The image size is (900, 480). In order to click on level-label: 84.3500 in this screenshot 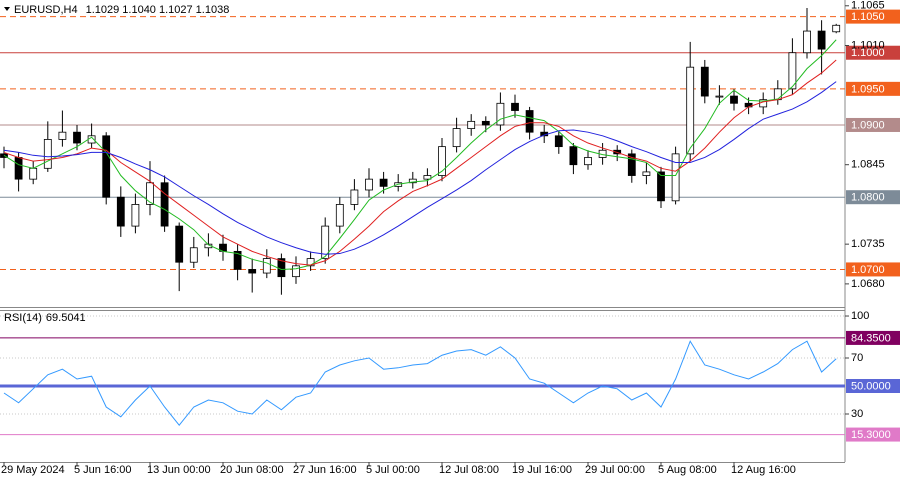, I will do `click(871, 338)`.